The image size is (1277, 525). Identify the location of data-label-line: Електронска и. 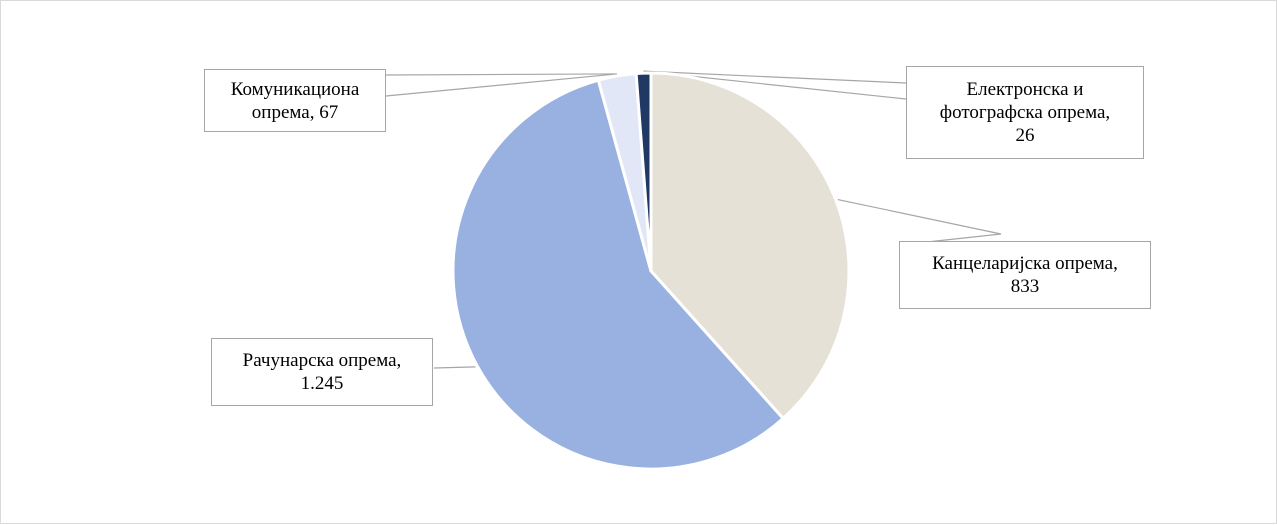
(1025, 89).